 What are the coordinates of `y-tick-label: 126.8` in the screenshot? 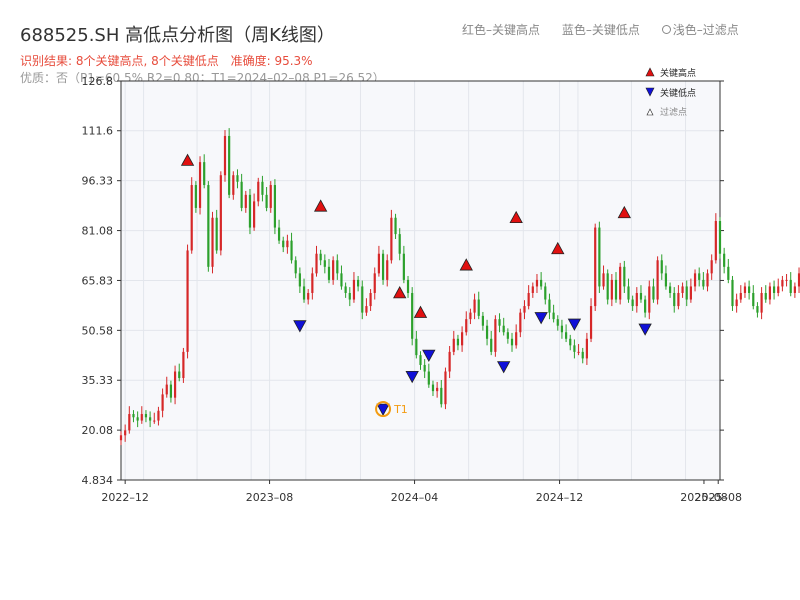 It's located at (98, 81).